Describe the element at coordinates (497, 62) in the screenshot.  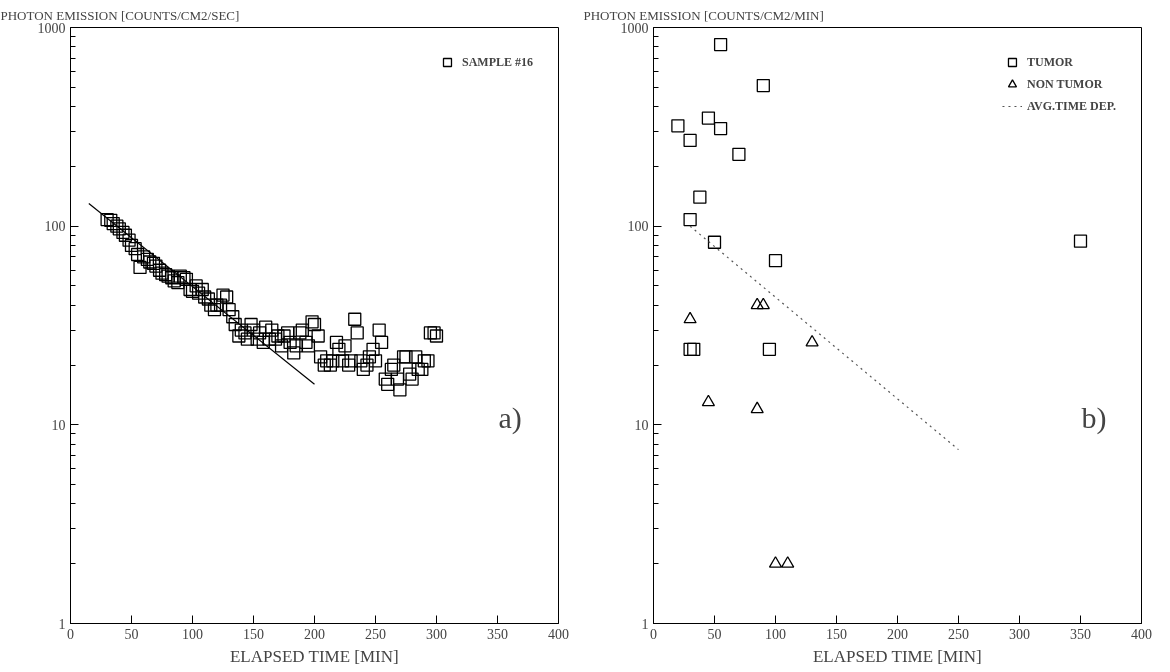
I see `legend-label: SAMPLE #16` at that location.